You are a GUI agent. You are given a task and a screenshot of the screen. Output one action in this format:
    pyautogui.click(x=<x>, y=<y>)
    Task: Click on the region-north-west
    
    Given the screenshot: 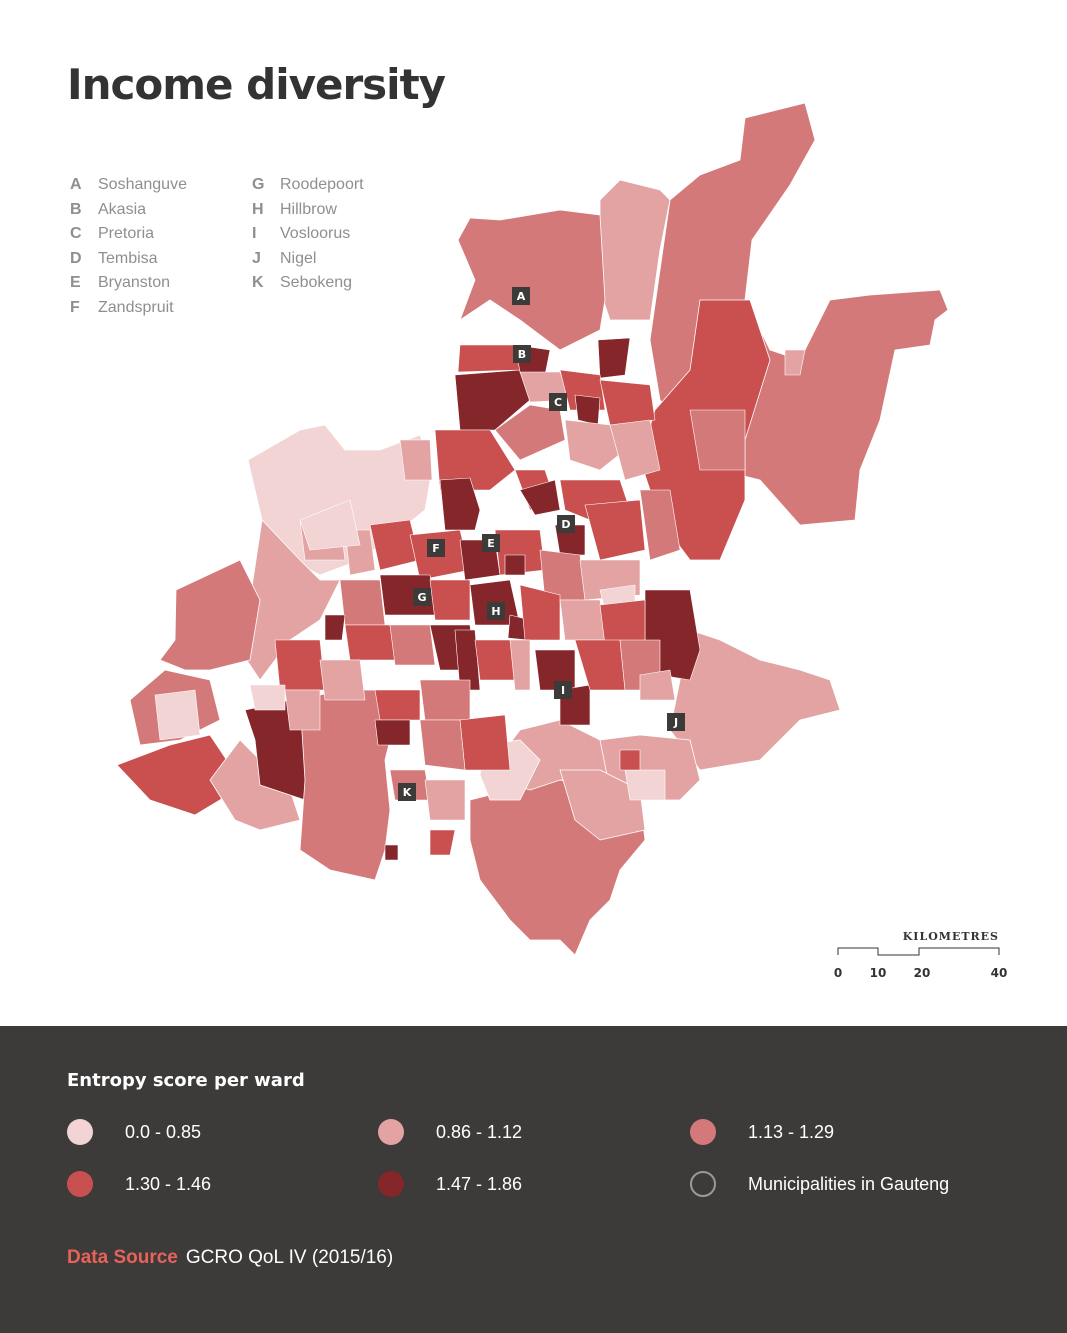 What is the action you would take?
    pyautogui.click(x=531, y=280)
    